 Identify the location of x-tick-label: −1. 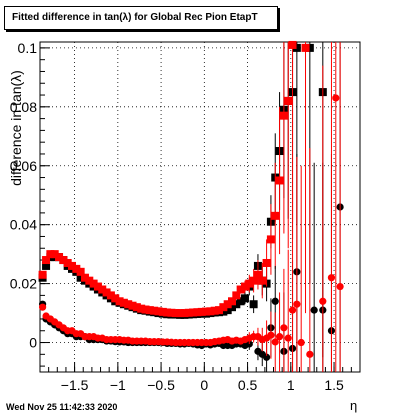
(118, 385).